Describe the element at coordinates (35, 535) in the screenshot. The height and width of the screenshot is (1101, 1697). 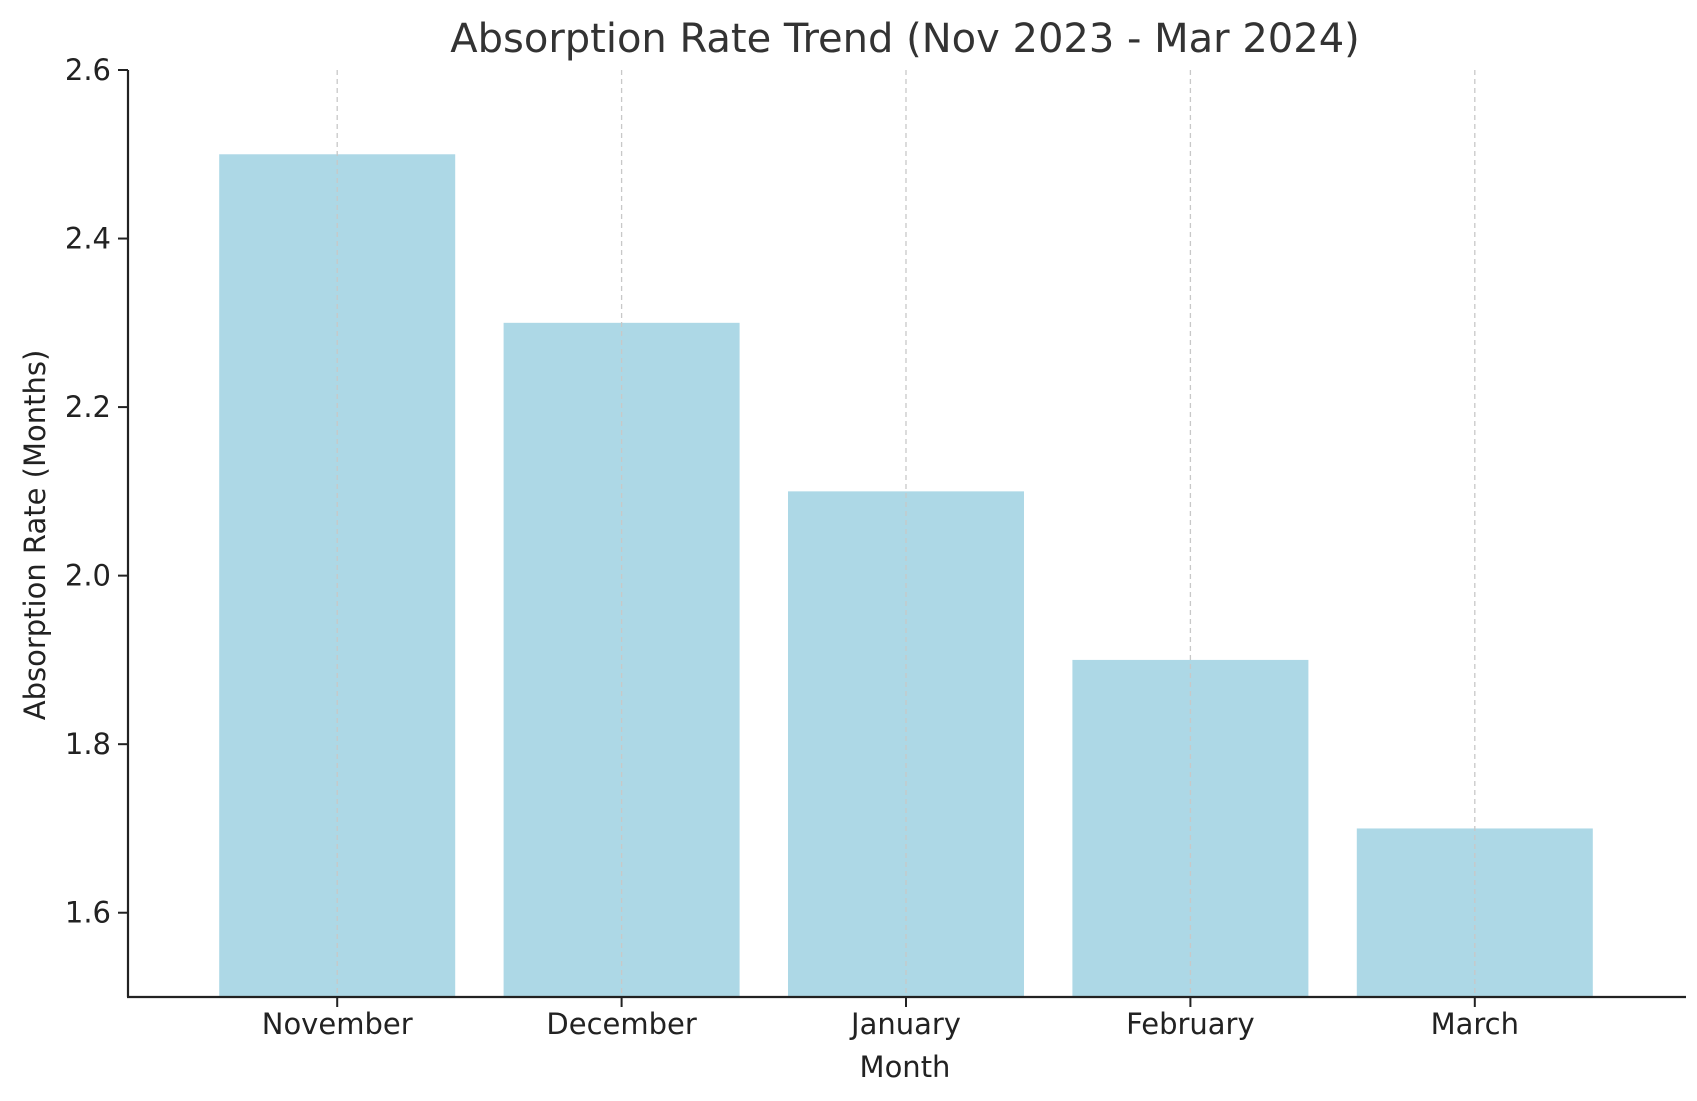
I see `y-axis-label: Absorption Rate (Months)` at that location.